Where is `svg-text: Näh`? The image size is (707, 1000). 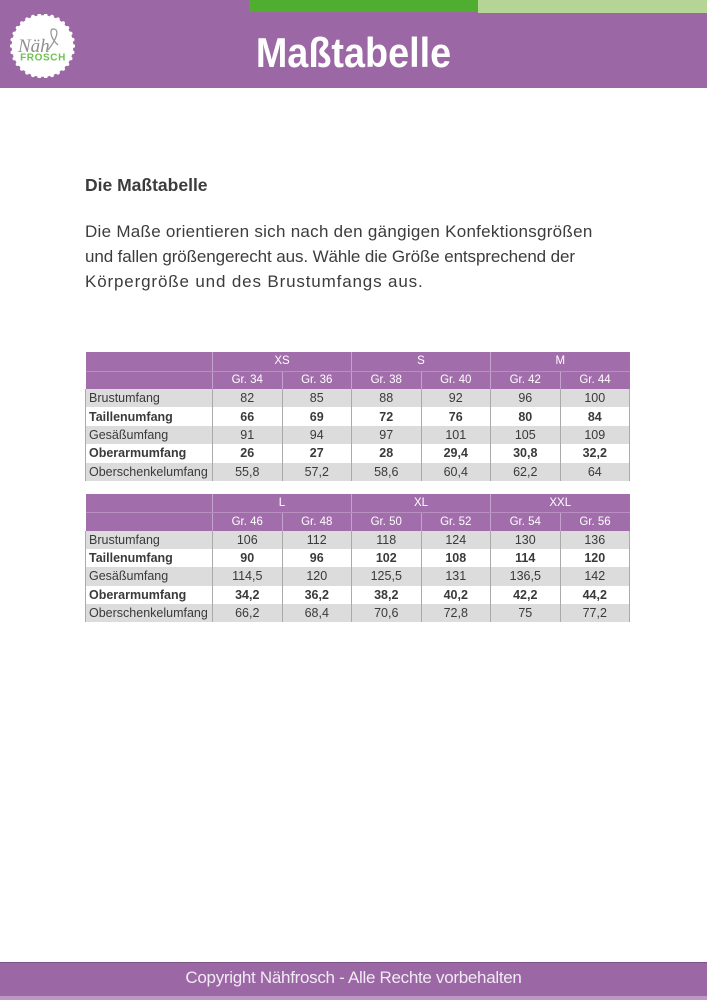
svg-text: Näh is located at coordinates (33, 46).